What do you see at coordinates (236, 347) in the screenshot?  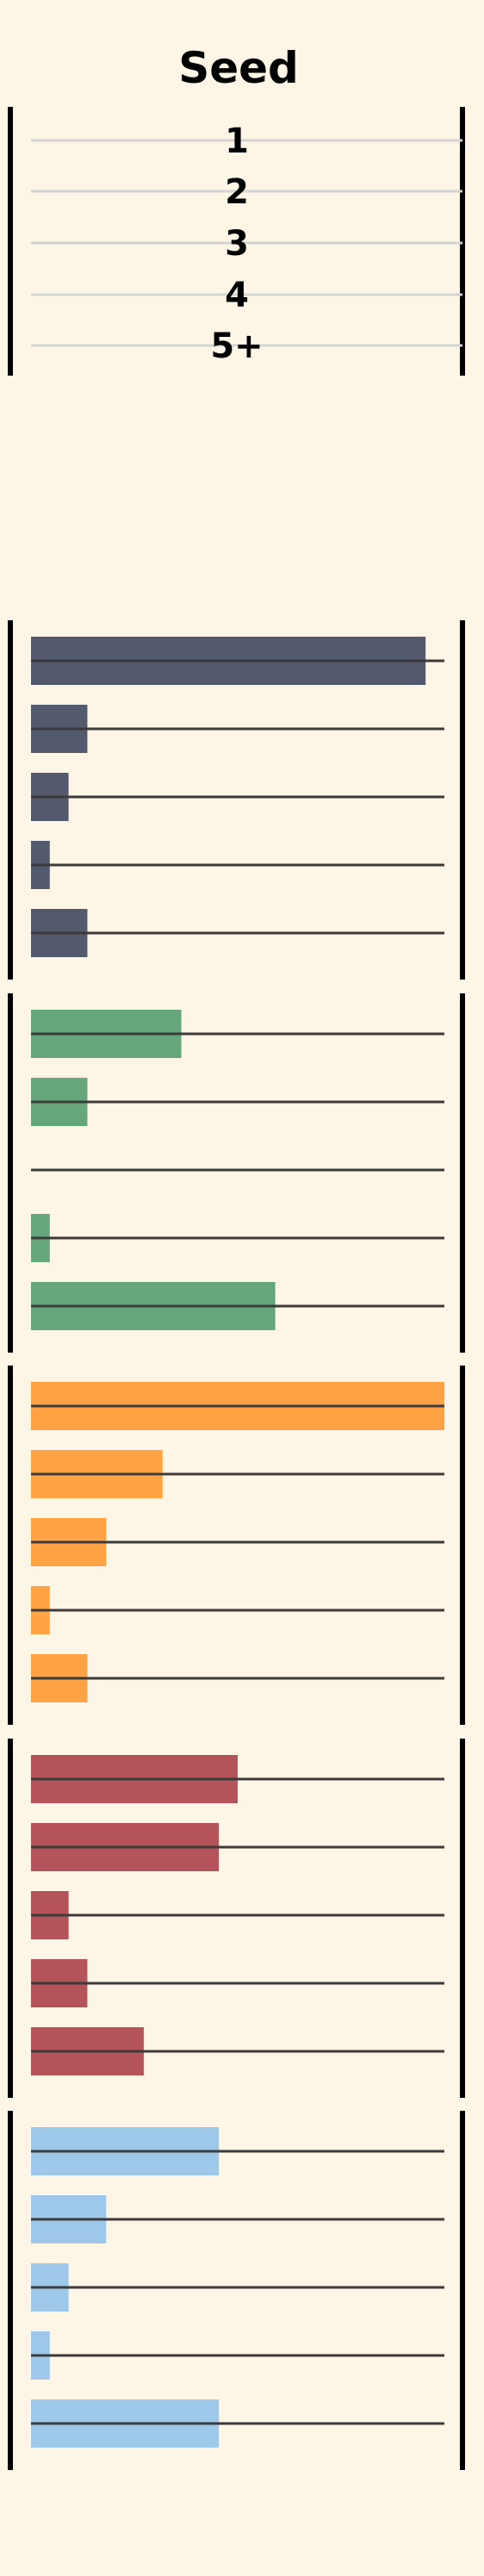 I see `seed-label-5: 5+` at bounding box center [236, 347].